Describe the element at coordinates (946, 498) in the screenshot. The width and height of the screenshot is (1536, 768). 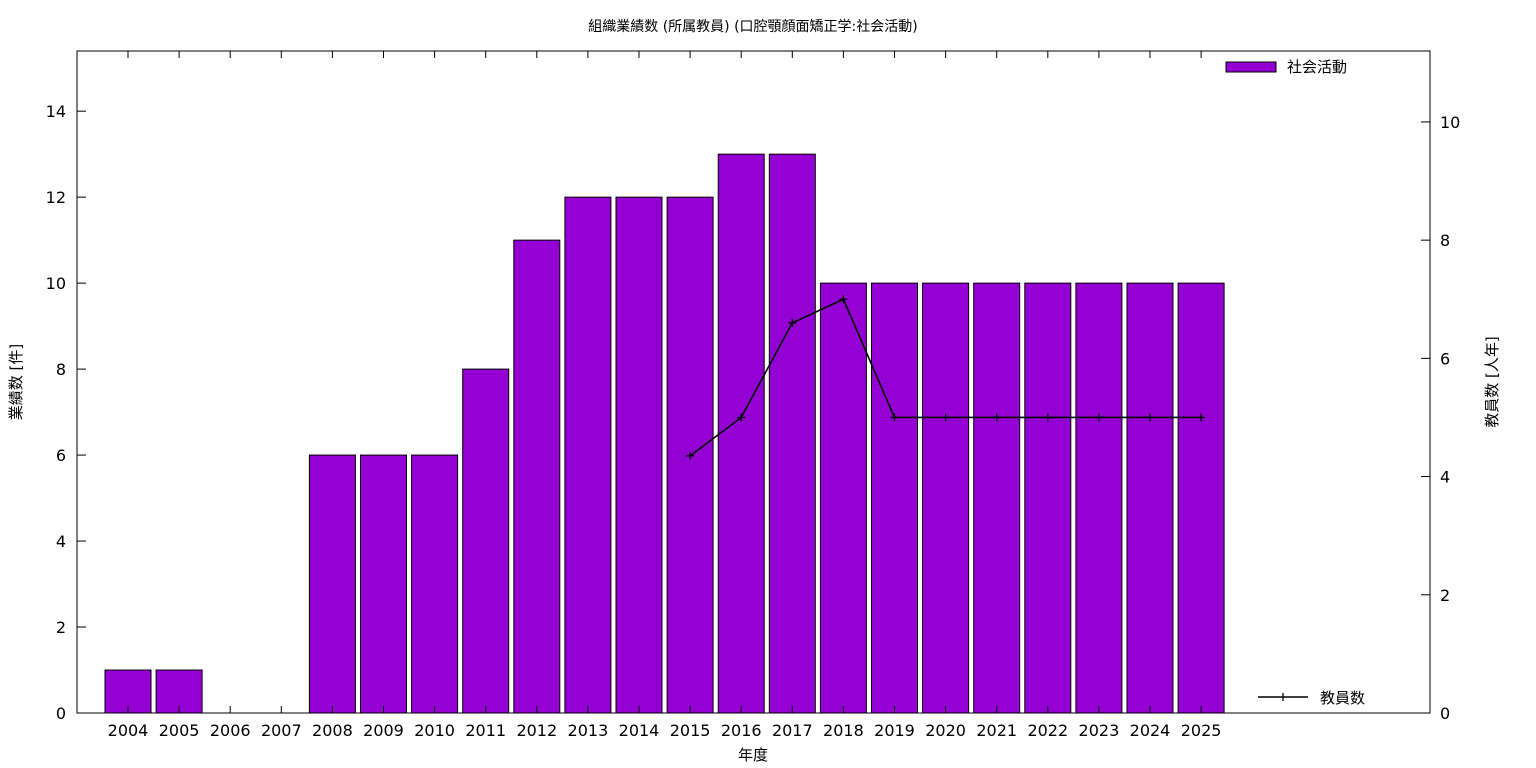
I see `bar-2020` at that location.